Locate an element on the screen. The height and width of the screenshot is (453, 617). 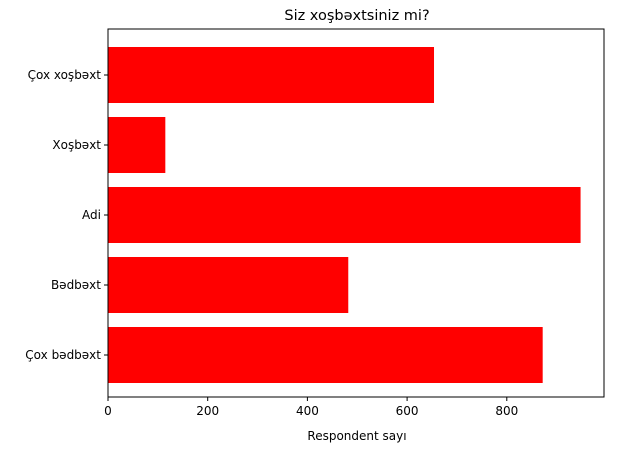
x-axis: 0 200 400 600 800 is located at coordinates (311, 407).